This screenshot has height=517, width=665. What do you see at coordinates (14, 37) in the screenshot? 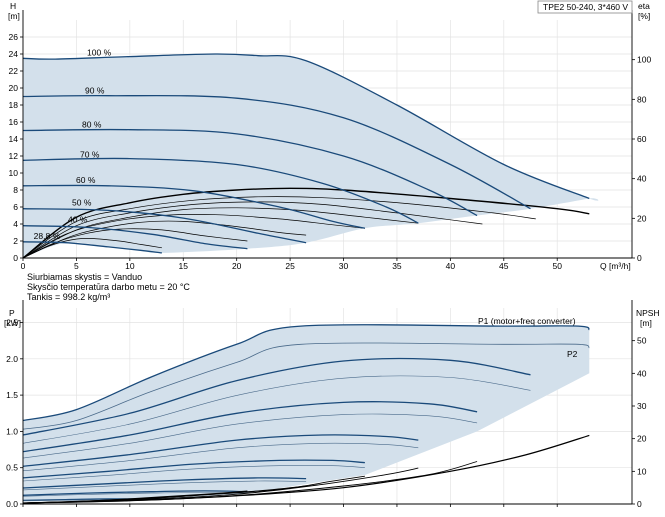
I see `qh-y-tick-label: 26` at bounding box center [14, 37].